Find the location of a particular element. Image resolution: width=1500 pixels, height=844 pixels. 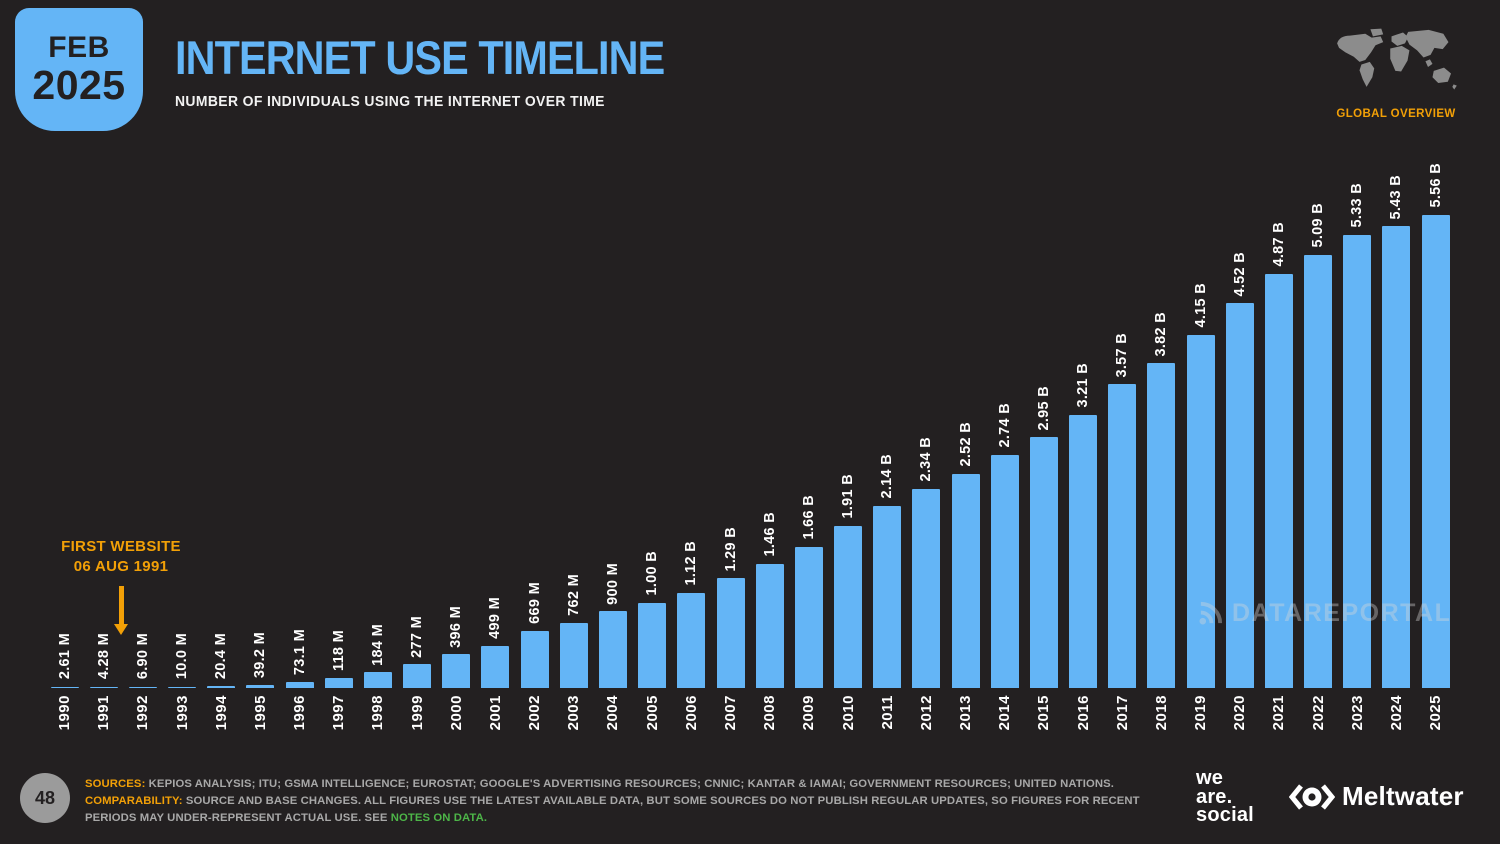

signal-icon is located at coordinates (1211, 613).